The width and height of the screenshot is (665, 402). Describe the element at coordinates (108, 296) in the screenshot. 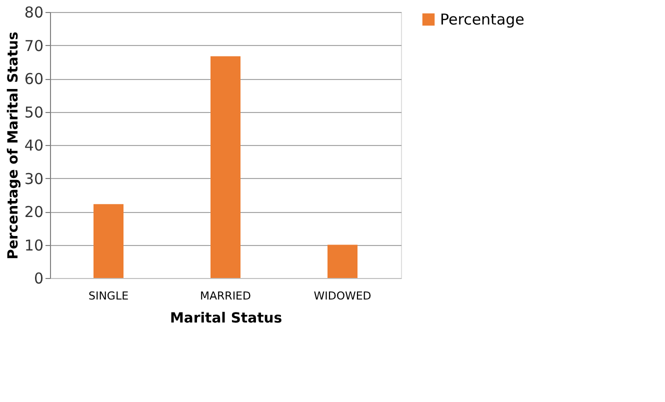

I see `x-tick-label: SINGLE` at that location.